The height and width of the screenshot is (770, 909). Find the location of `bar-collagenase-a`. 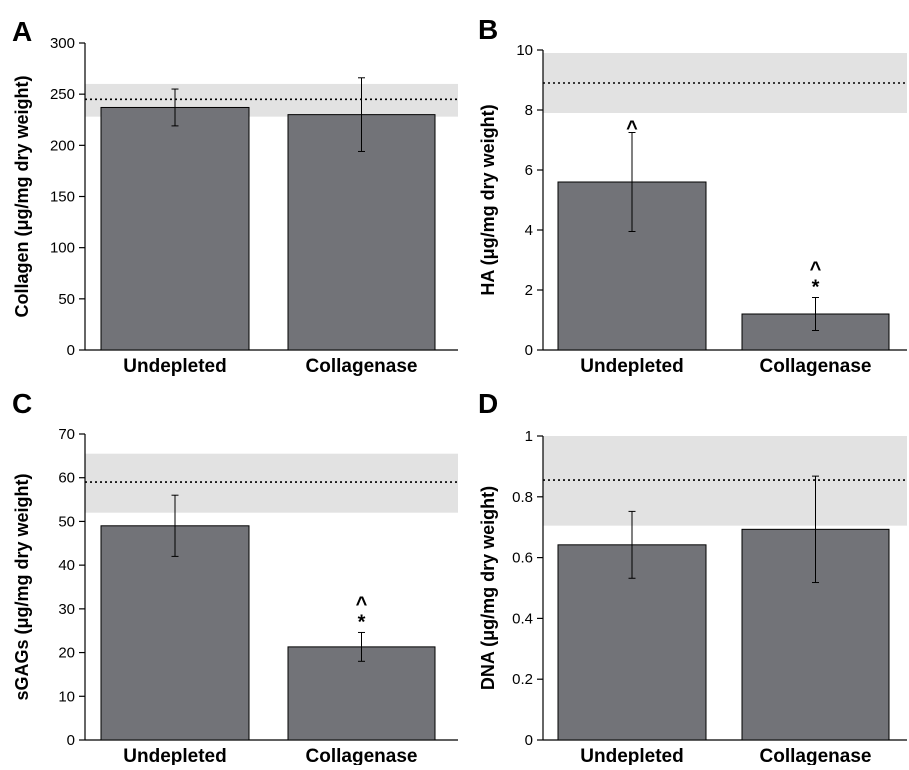

bar-collagenase-a is located at coordinates (361, 232).